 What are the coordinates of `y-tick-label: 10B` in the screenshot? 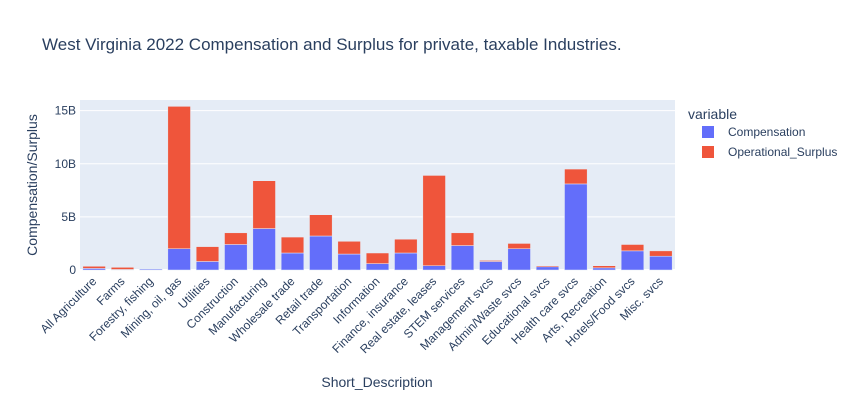 It's located at (65, 164).